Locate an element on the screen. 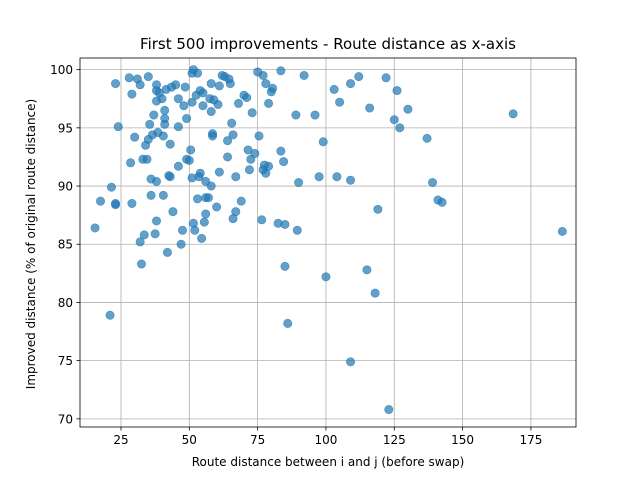 This screenshot has width=640, height=480. y-tick-label: 85 is located at coordinates (65, 245).